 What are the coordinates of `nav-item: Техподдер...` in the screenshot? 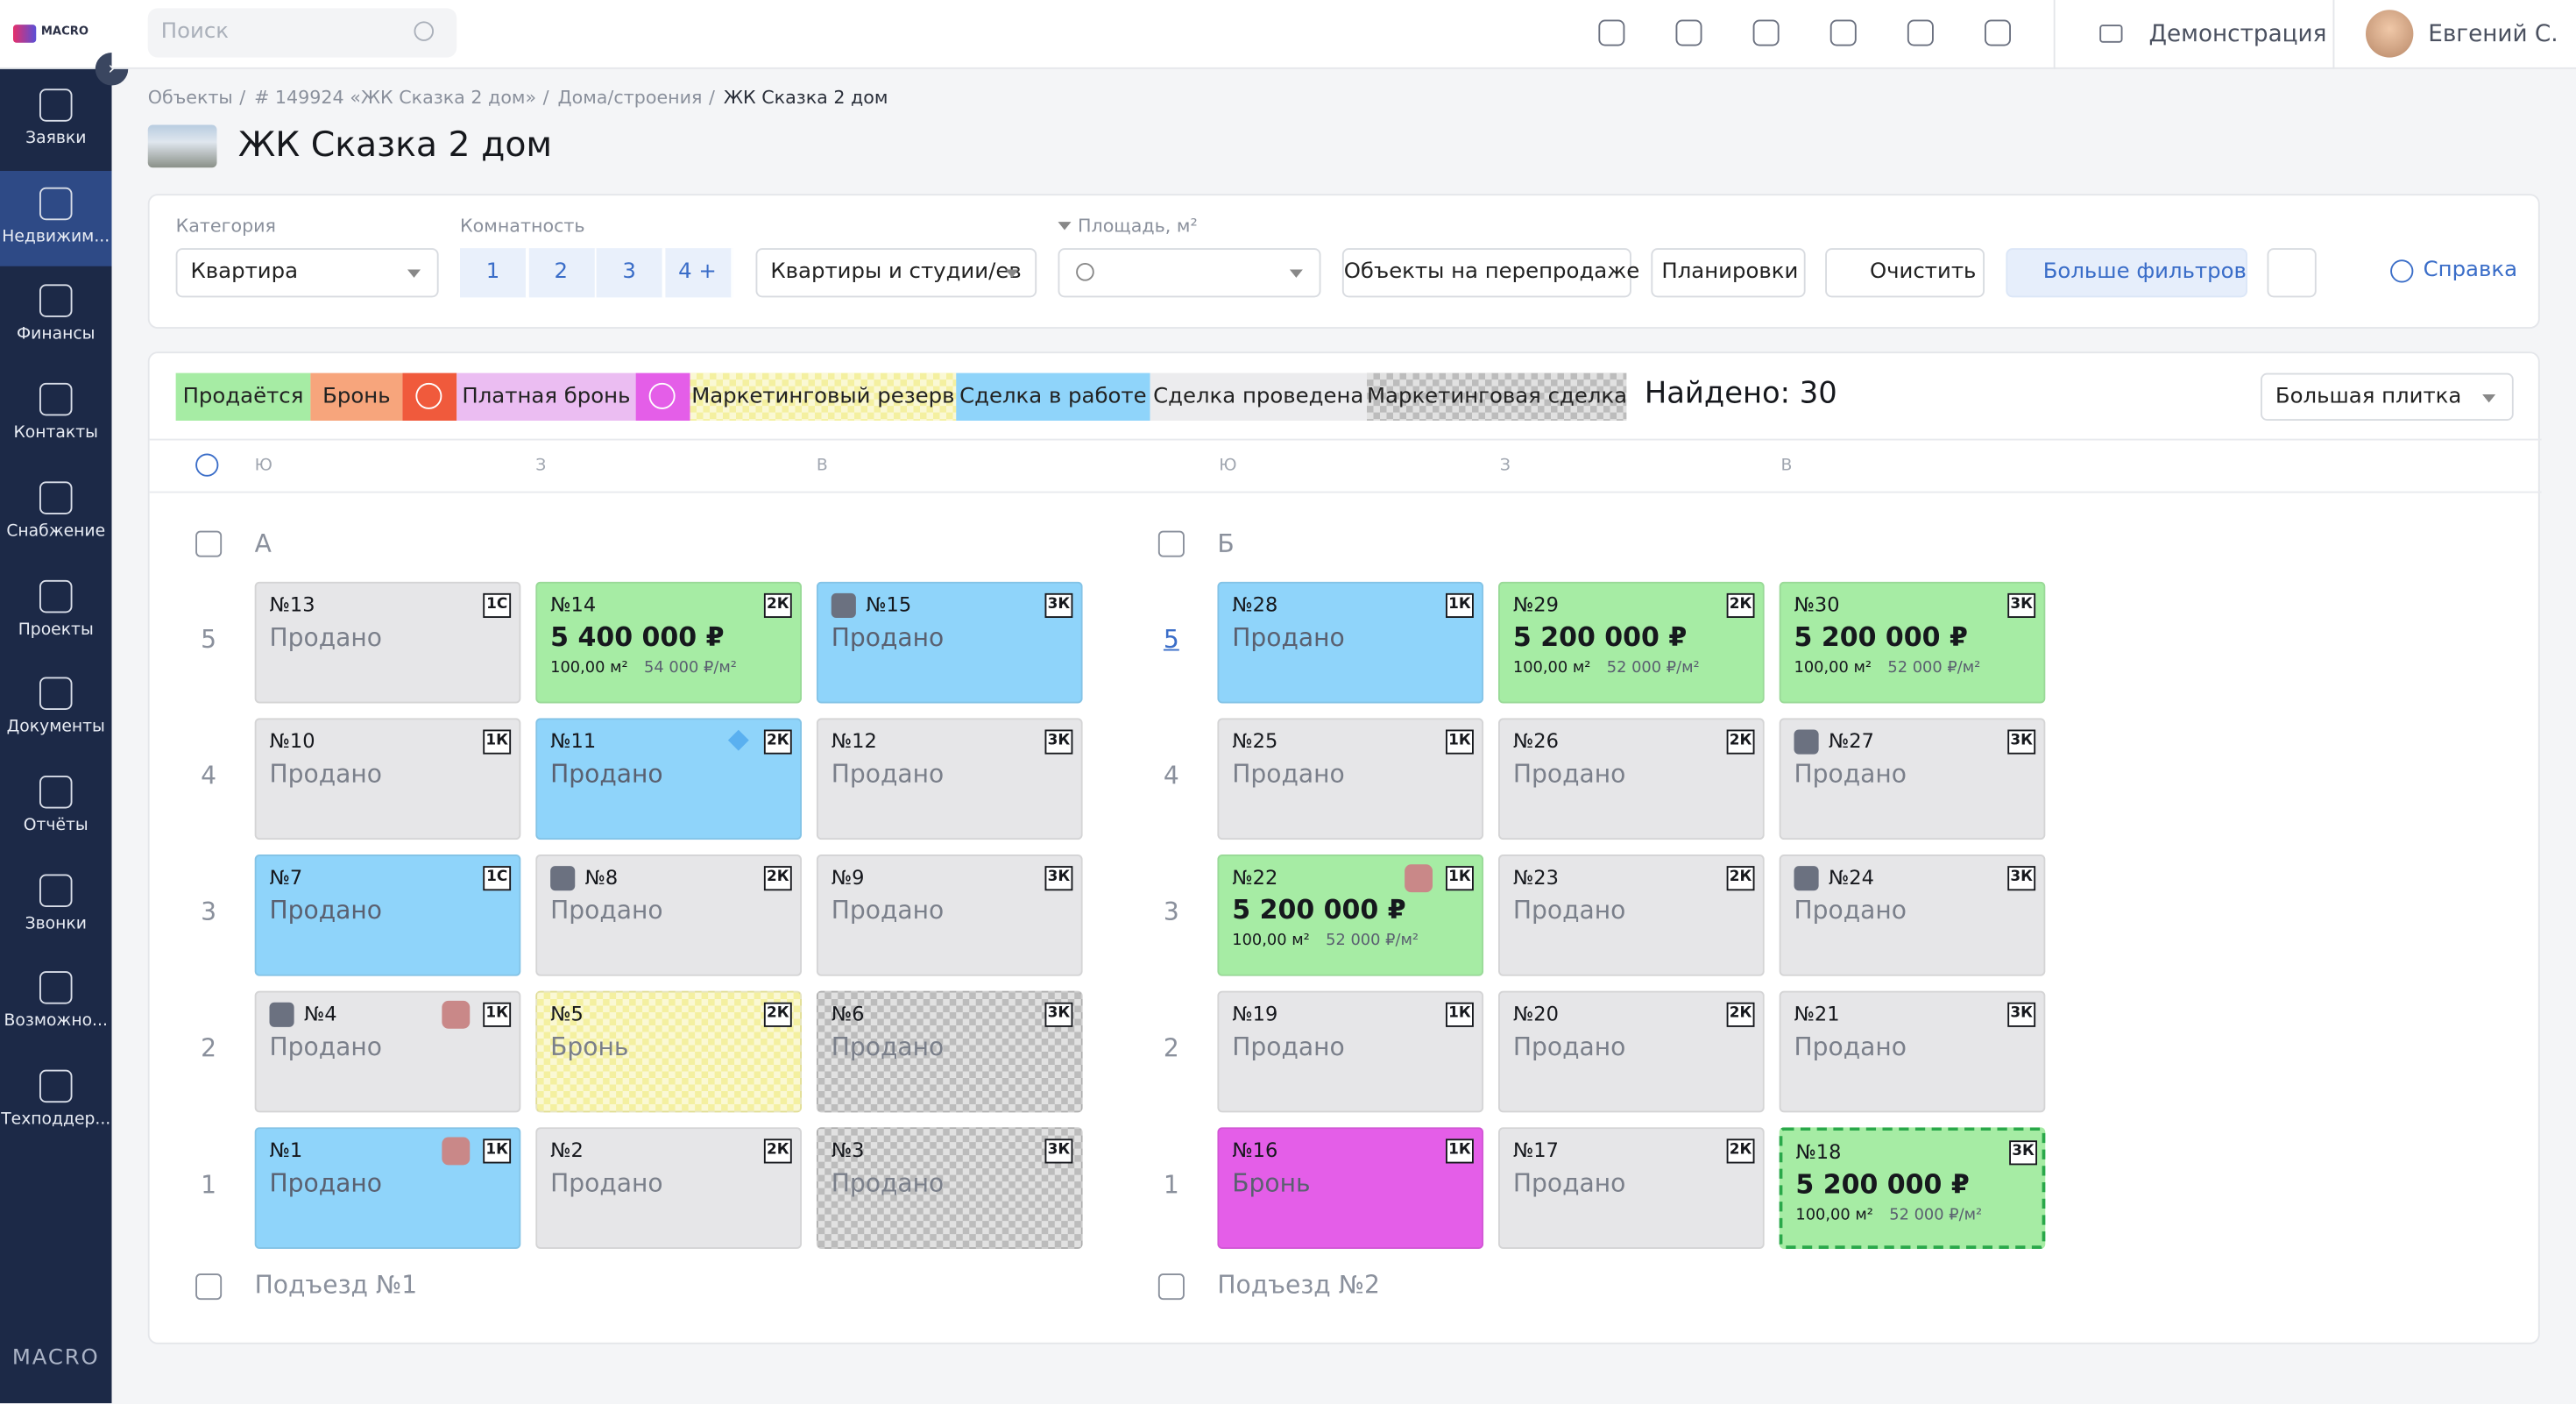 It's located at (56, 1101).